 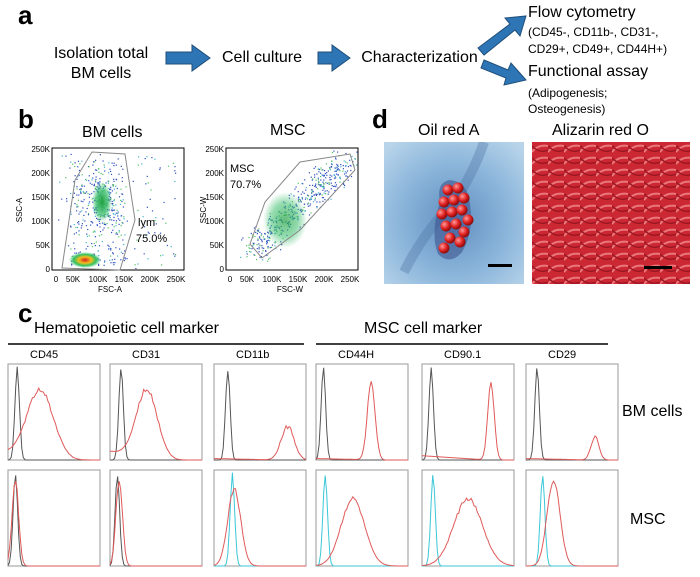 I want to click on msc-header: MSC cell marker, so click(x=423, y=328).